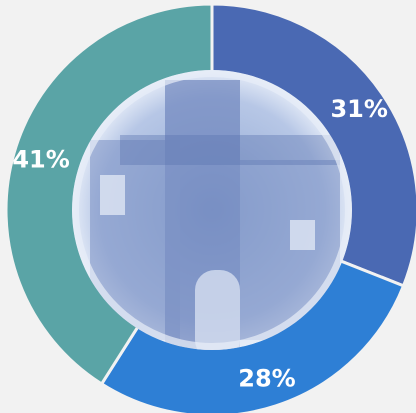  Describe the element at coordinates (40, 159) in the screenshot. I see `data-label: 41%` at that location.